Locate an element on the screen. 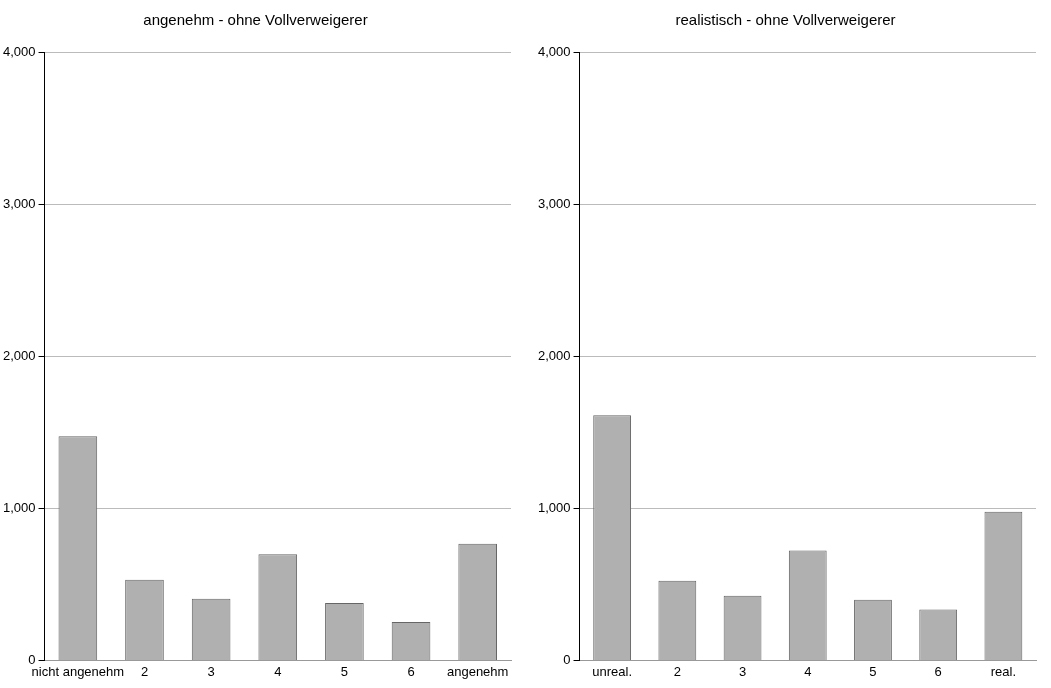 Image resolution: width=1051 pixels, height=688 pixels. chart-title: angenehm - ohne Vollverweigerer is located at coordinates (255, 20).